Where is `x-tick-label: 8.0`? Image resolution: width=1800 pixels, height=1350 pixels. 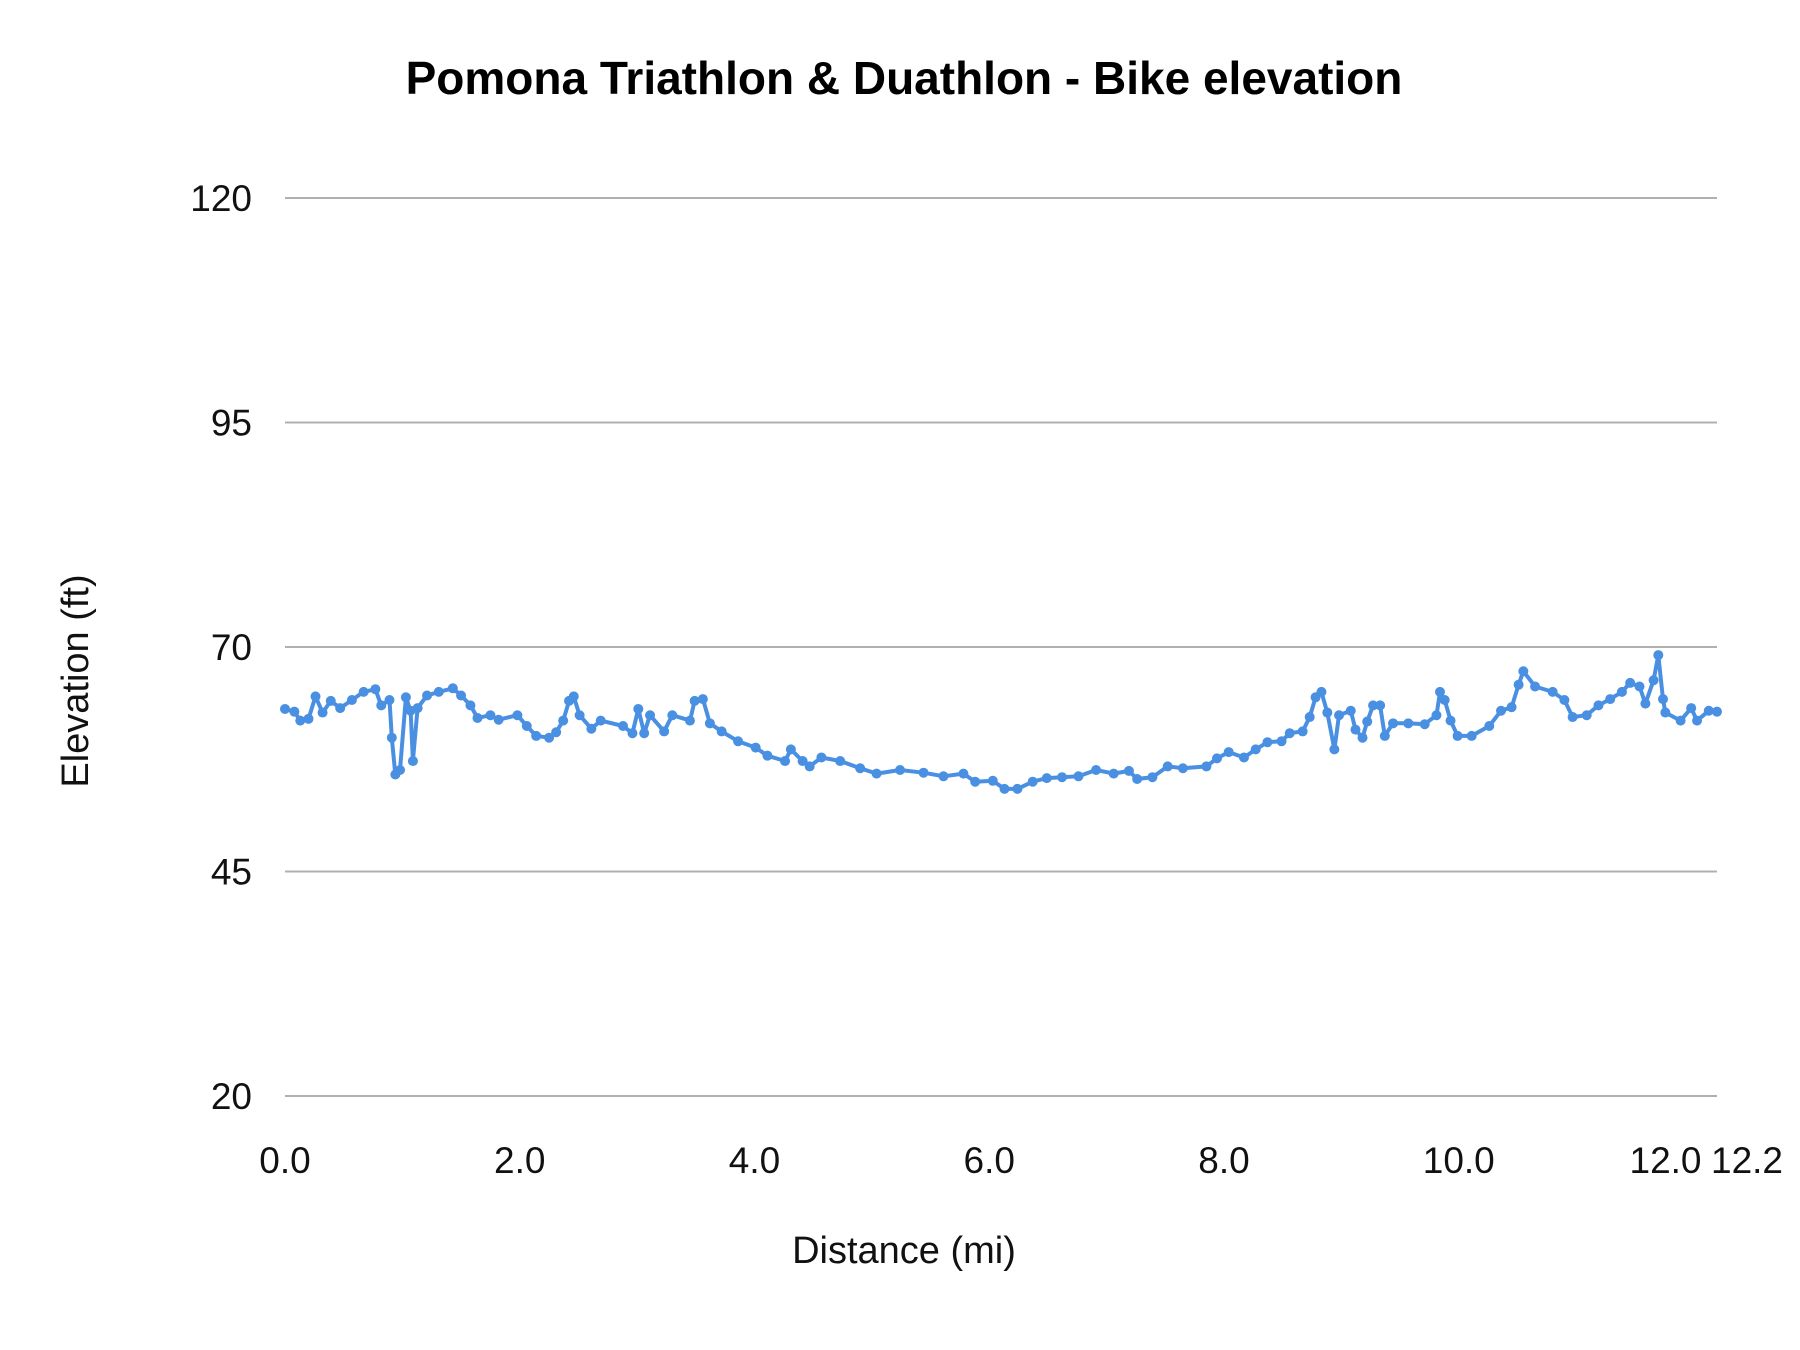 x-tick-label: 8.0 is located at coordinates (1223, 1160).